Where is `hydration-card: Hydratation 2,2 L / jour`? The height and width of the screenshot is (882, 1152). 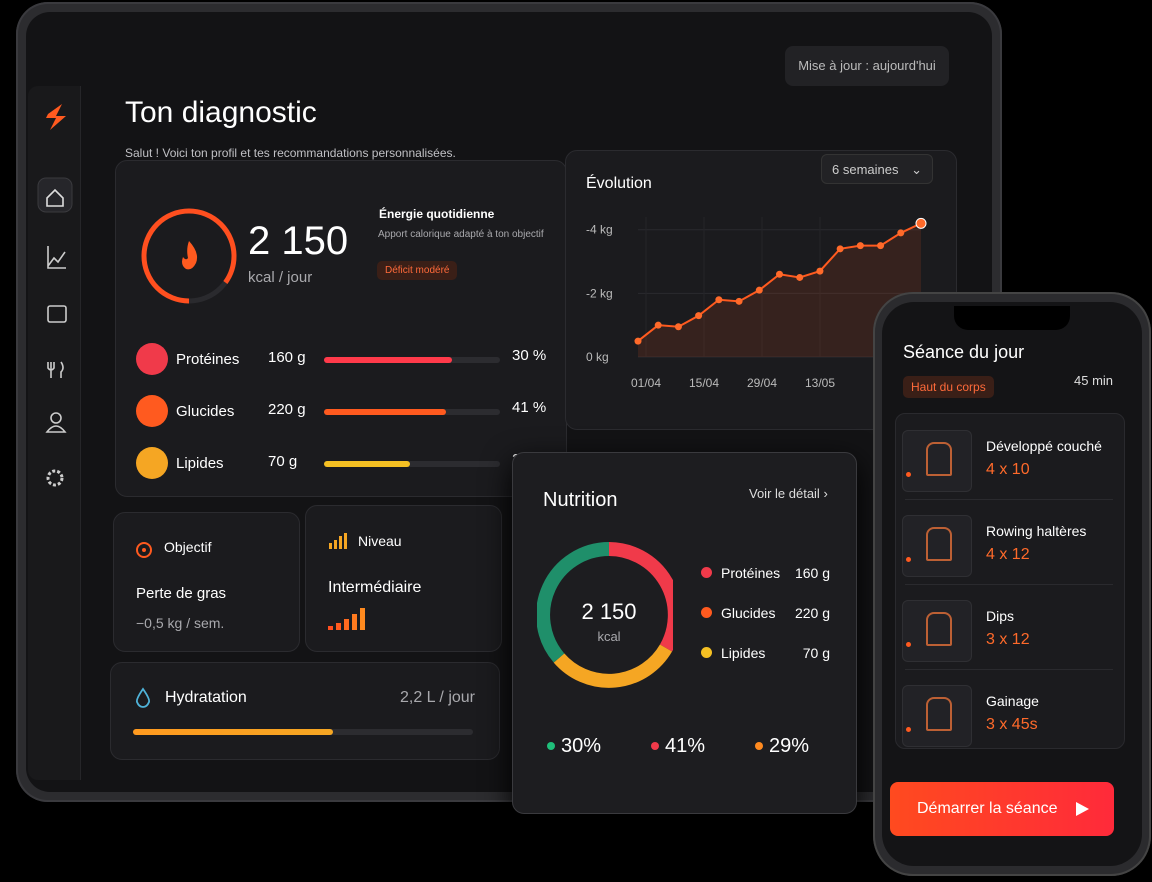 hydration-card: Hydratation 2,2 L / jour is located at coordinates (305, 711).